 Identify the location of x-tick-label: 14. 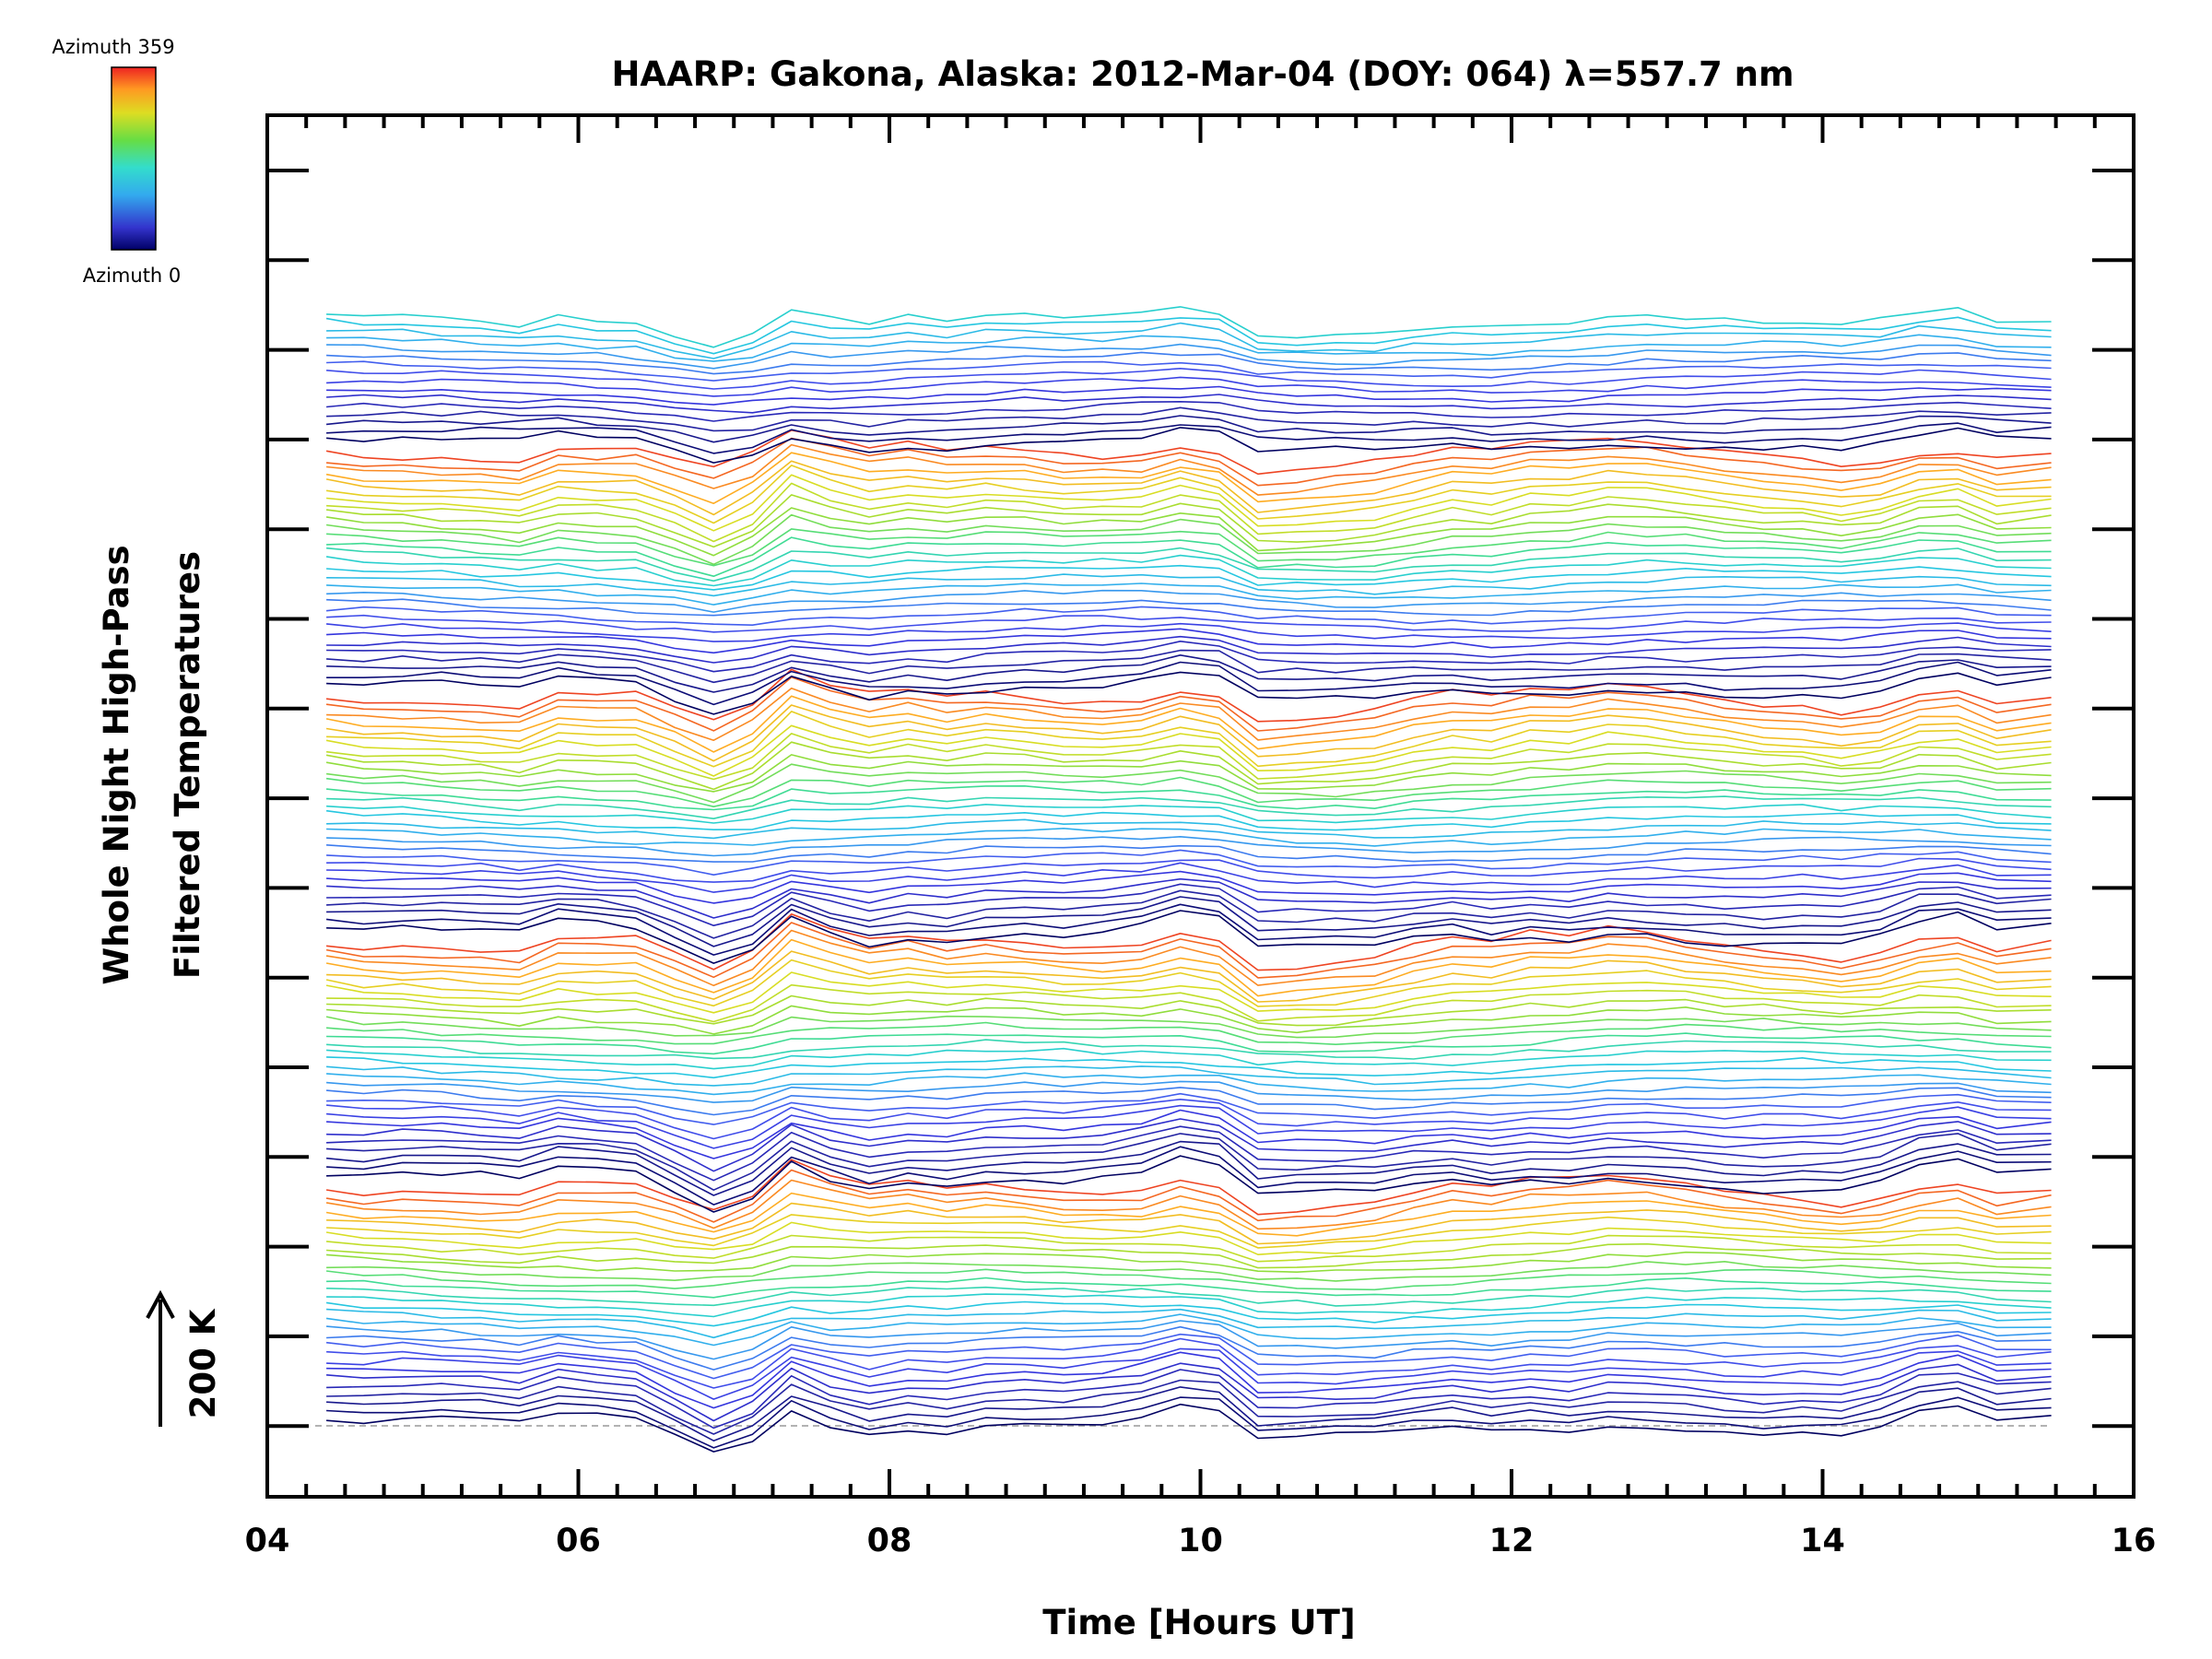
(1822, 1541).